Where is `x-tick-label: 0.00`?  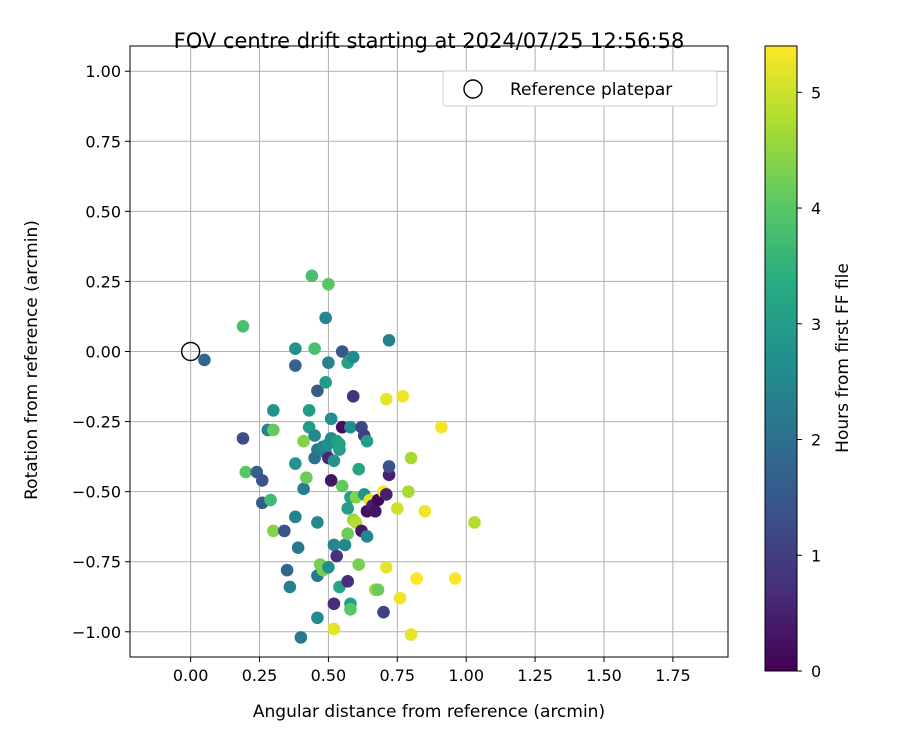
x-tick-label: 0.00 is located at coordinates (191, 675).